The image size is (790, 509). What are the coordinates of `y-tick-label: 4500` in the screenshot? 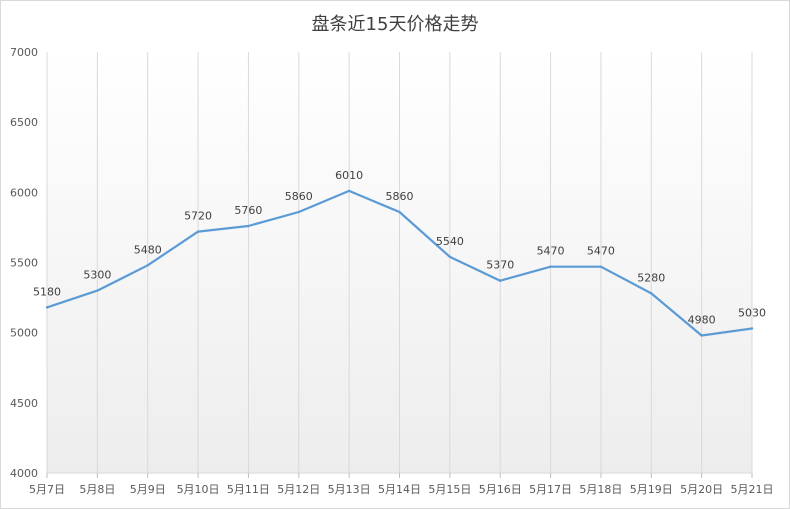 It's located at (24, 403).